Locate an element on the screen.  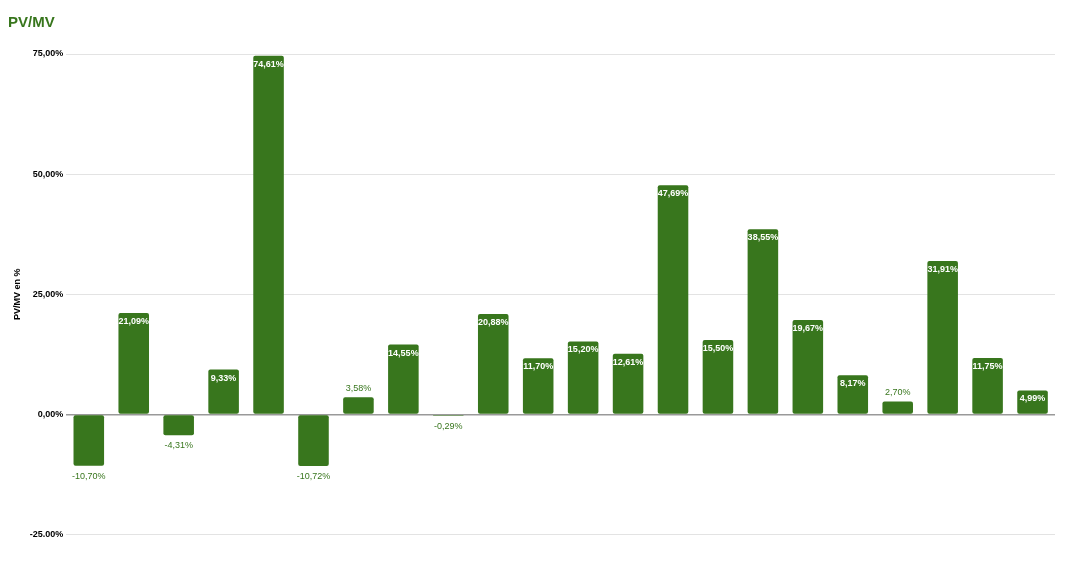
data-label: 2,70% is located at coordinates (897, 392).